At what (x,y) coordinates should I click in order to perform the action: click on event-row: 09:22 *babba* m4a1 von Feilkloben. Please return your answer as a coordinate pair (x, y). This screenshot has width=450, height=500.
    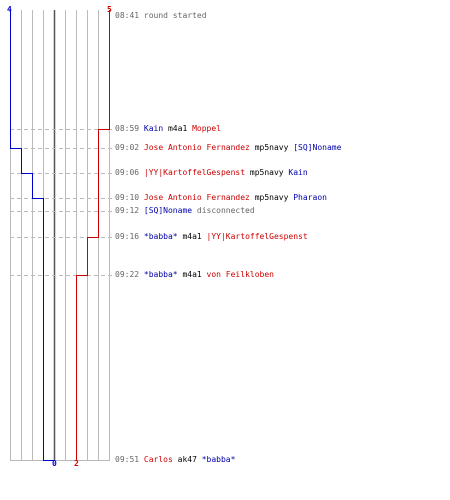
    Looking at the image, I should click on (194, 275).